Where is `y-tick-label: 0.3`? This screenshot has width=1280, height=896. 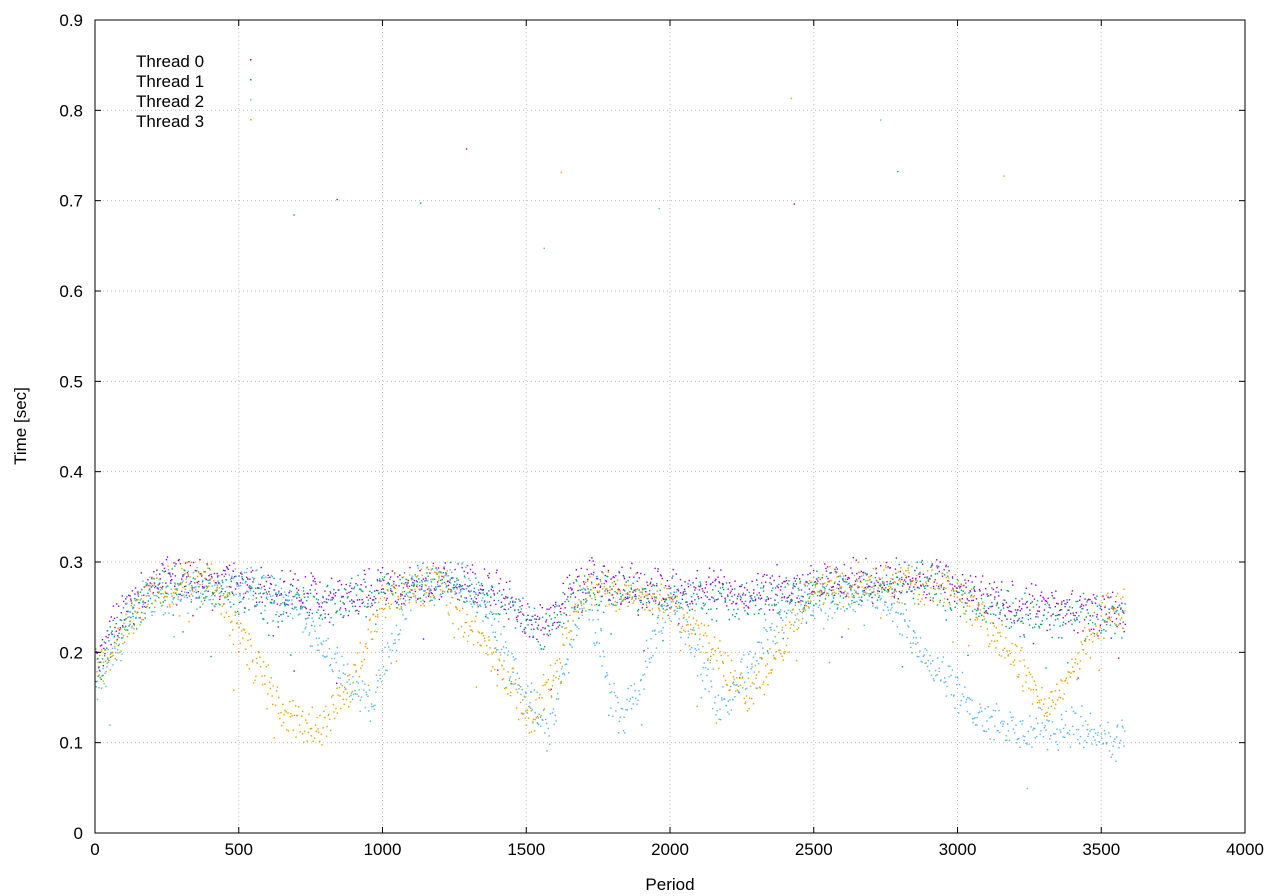
y-tick-label: 0.3 is located at coordinates (71, 562).